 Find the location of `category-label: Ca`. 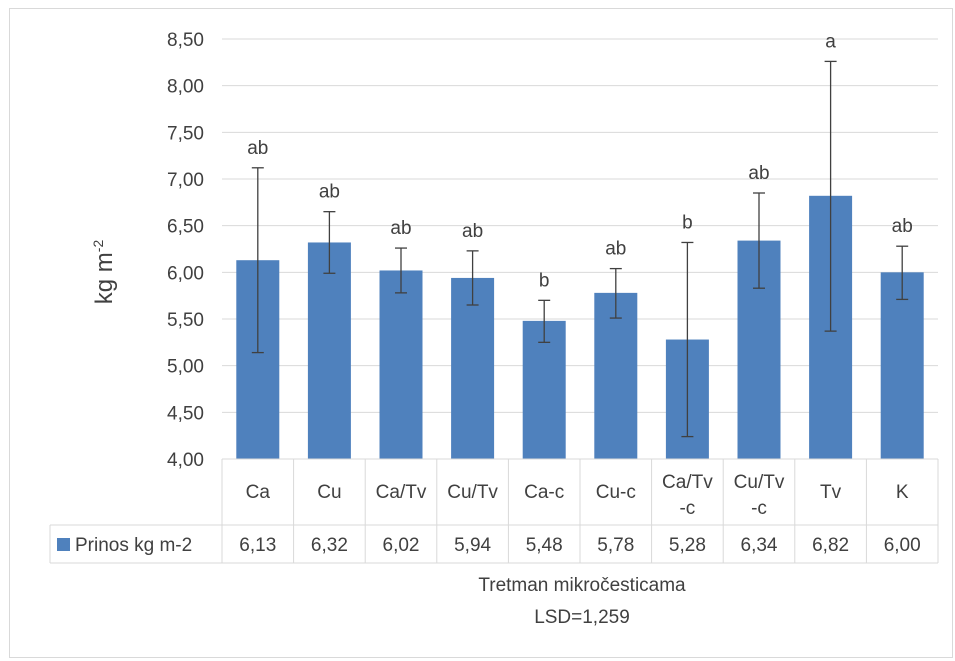

category-label: Ca is located at coordinates (258, 492).